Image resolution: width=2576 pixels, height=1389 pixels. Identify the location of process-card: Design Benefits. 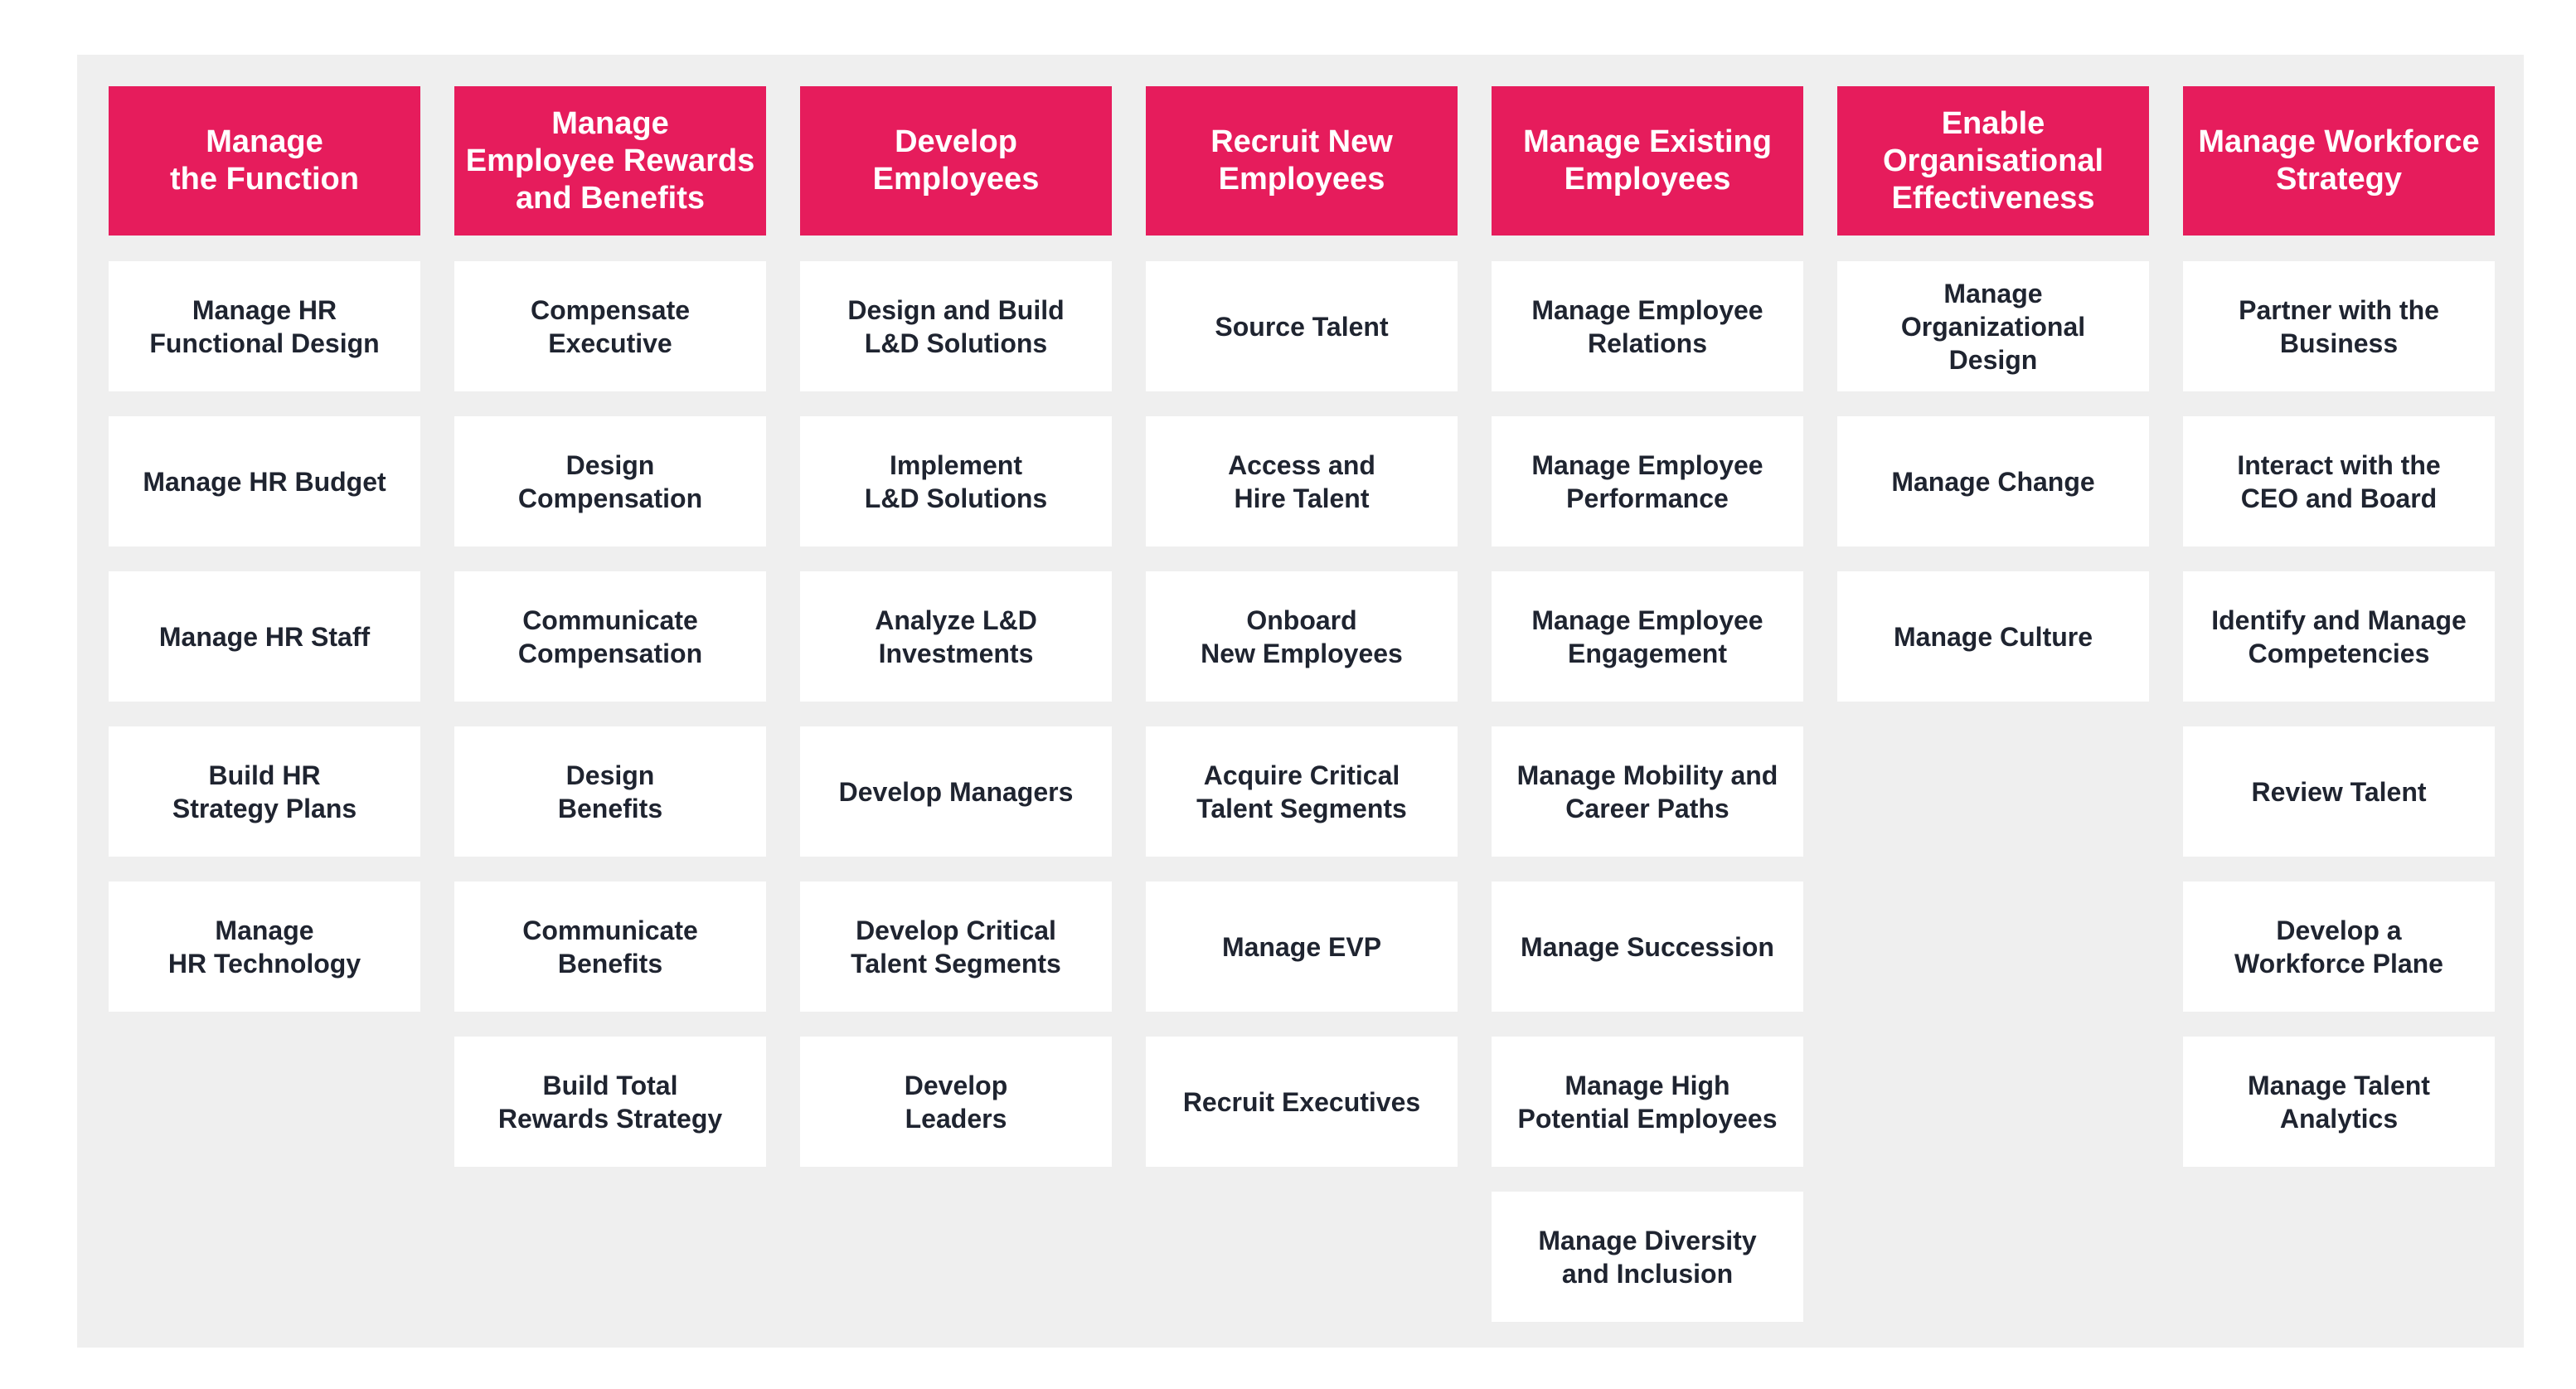
(610, 791).